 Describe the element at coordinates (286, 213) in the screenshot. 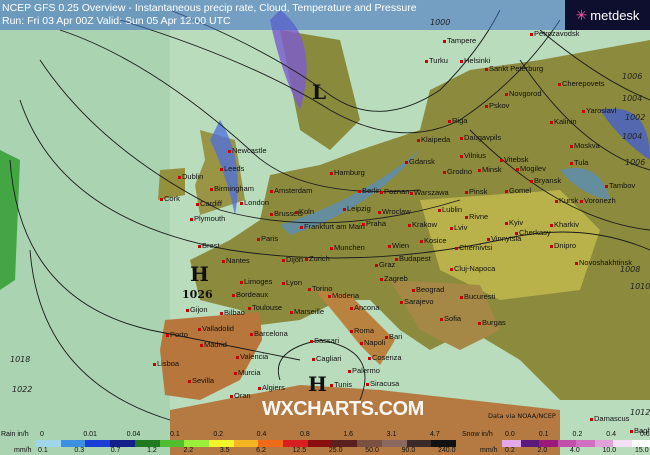

I see `city-label: Brussels` at that location.